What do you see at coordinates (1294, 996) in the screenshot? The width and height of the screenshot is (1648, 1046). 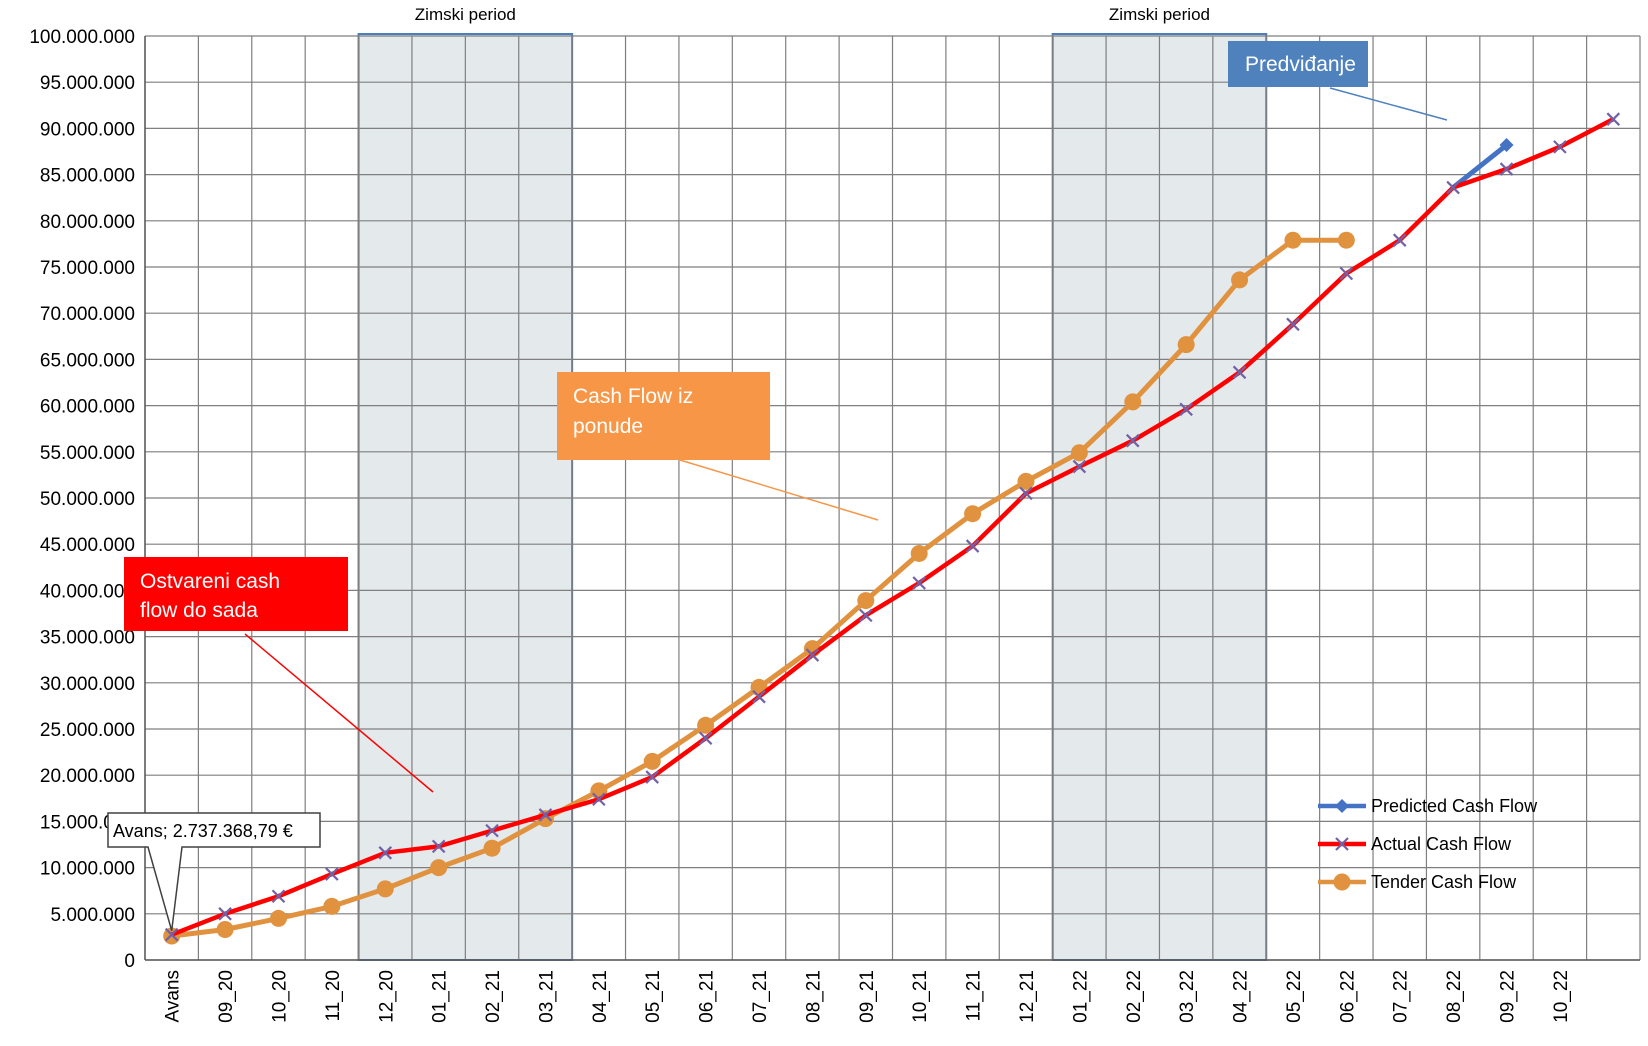 I see `x-tick-label: 05_22` at bounding box center [1294, 996].